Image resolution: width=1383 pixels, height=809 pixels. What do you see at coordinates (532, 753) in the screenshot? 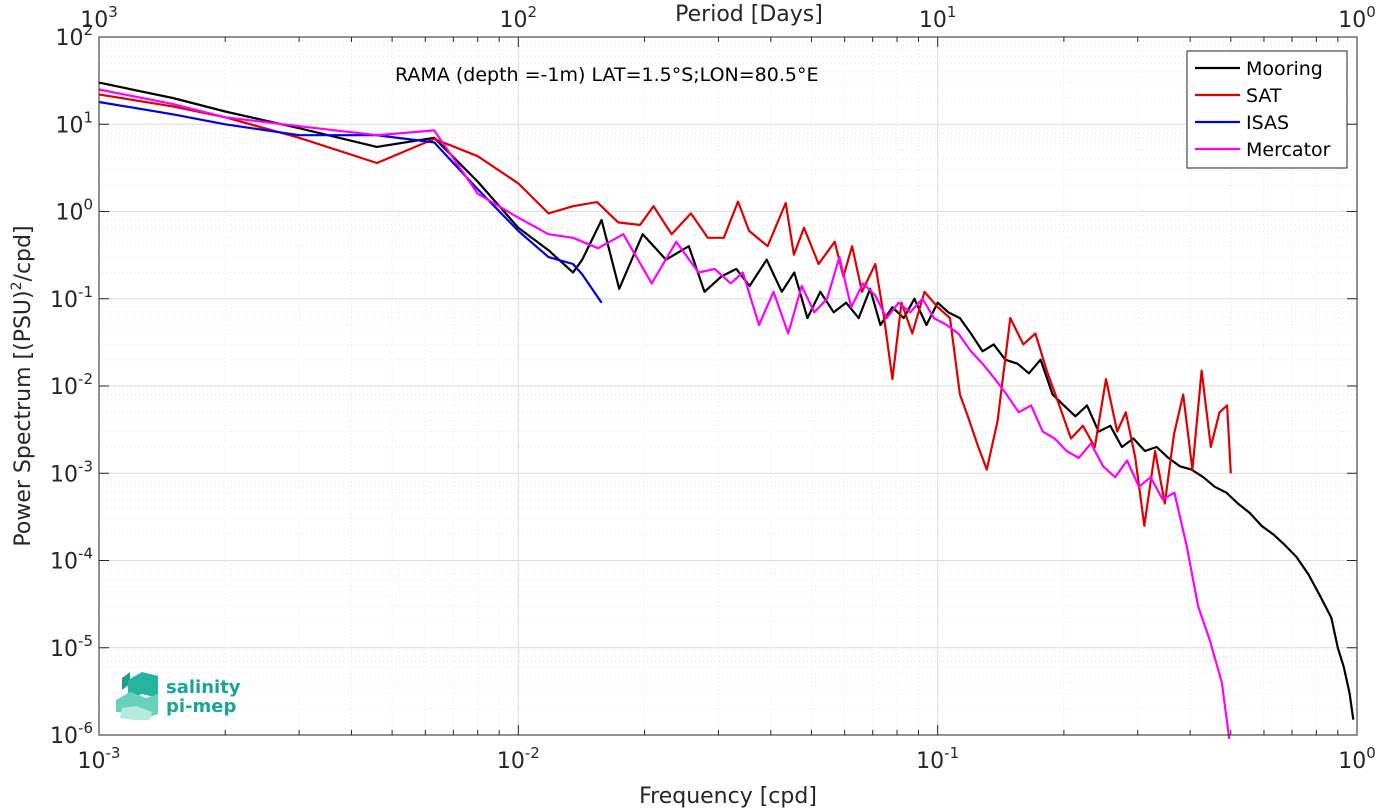
I see `x-tick-label-exp: -2` at bounding box center [532, 753].